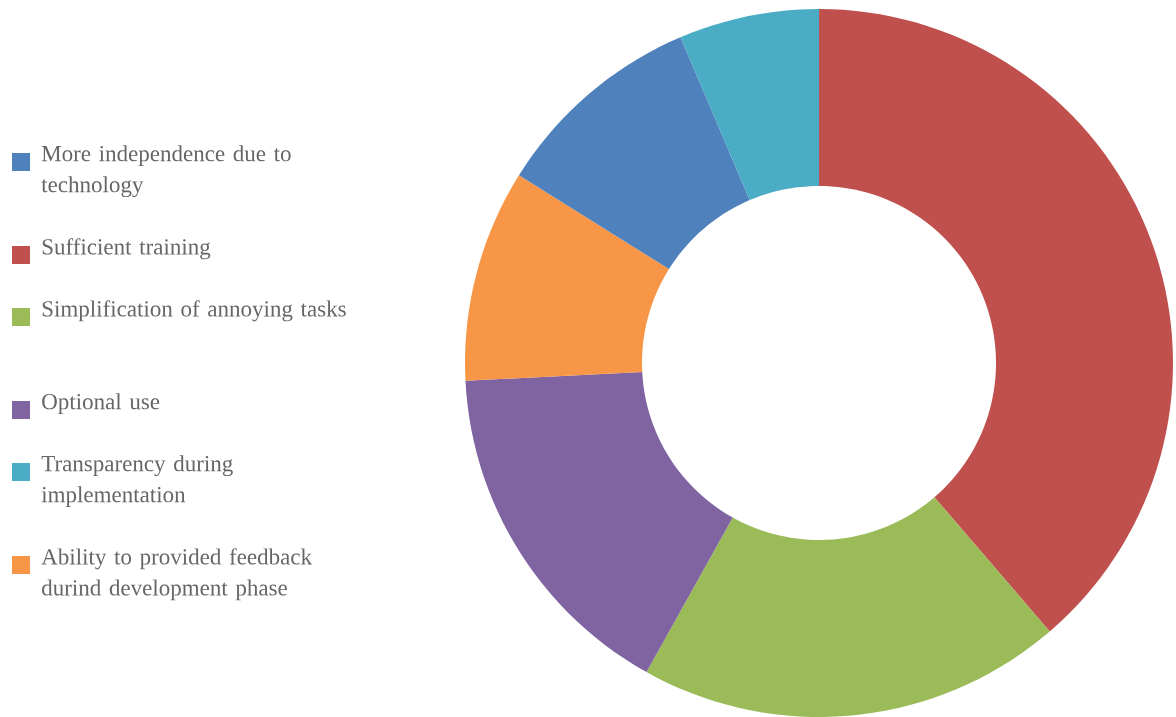  What do you see at coordinates (137, 481) in the screenshot?
I see `legend-label: Transparency during implementation` at bounding box center [137, 481].